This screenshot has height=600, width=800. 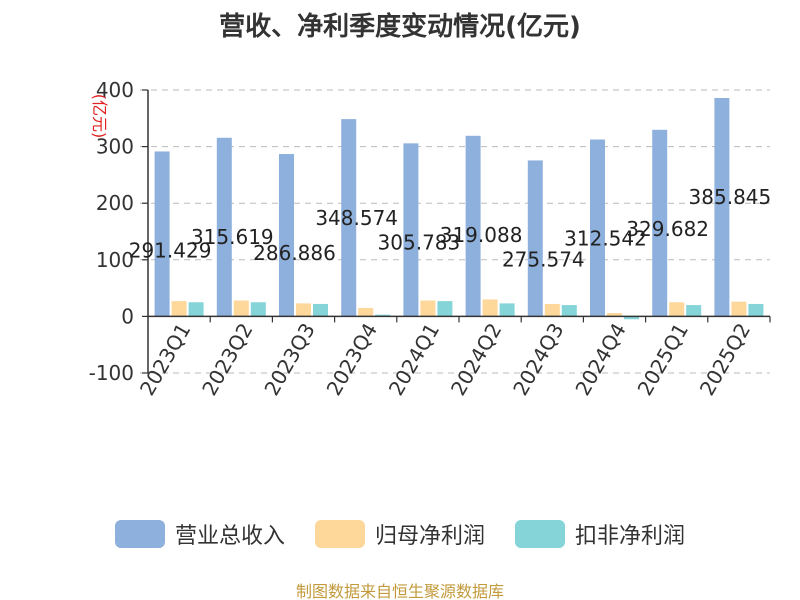 What do you see at coordinates (419, 242) in the screenshot?
I see `data-label-revenue-2024Q1: 305.783` at bounding box center [419, 242].